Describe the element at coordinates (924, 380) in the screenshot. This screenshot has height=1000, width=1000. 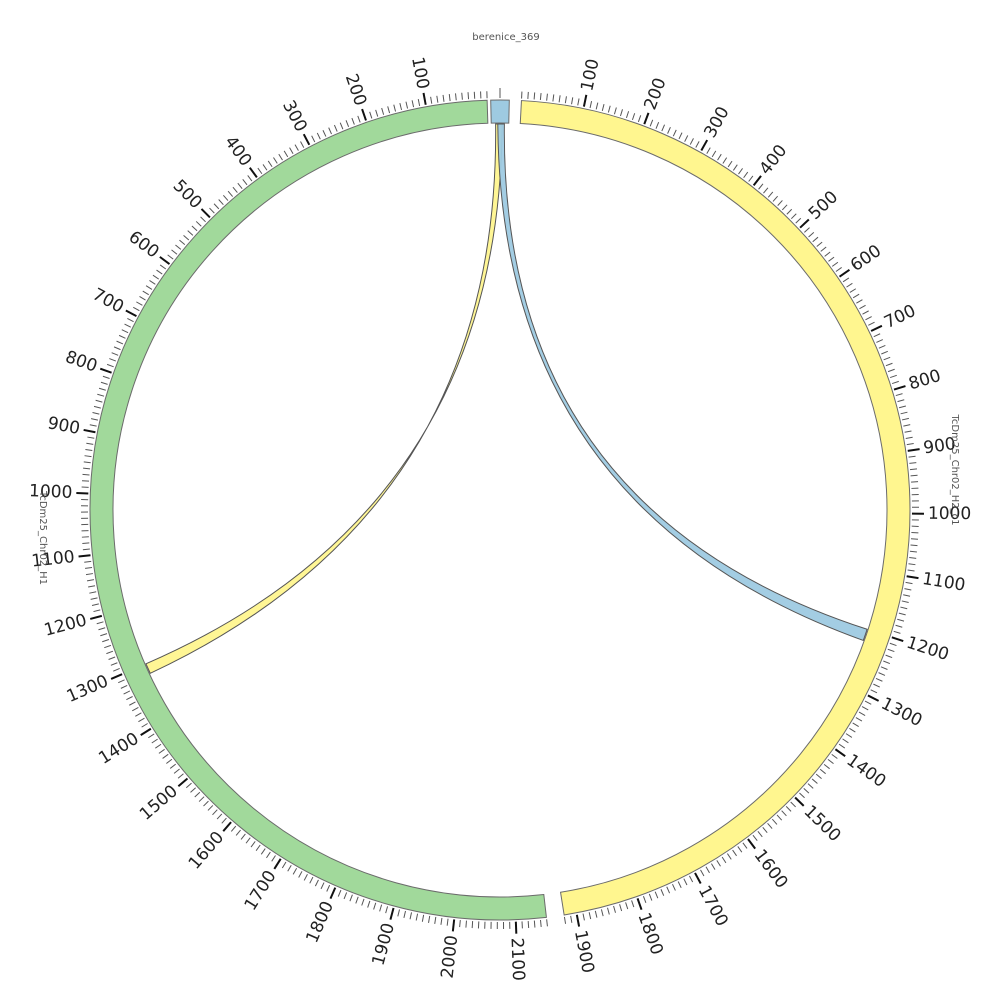
I see `tick-label: 800` at that location.